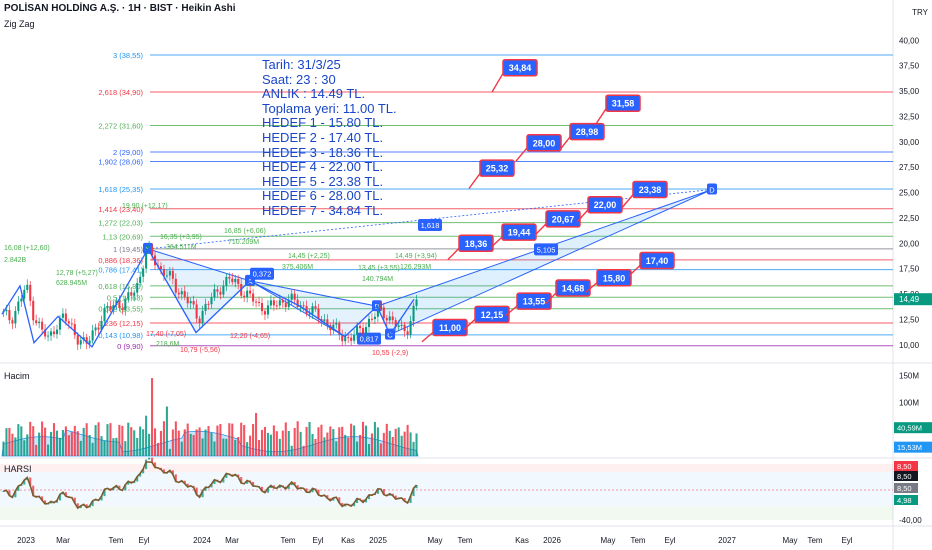  Describe the element at coordinates (623, 104) in the screenshot. I see `target-label: 31,58` at that location.